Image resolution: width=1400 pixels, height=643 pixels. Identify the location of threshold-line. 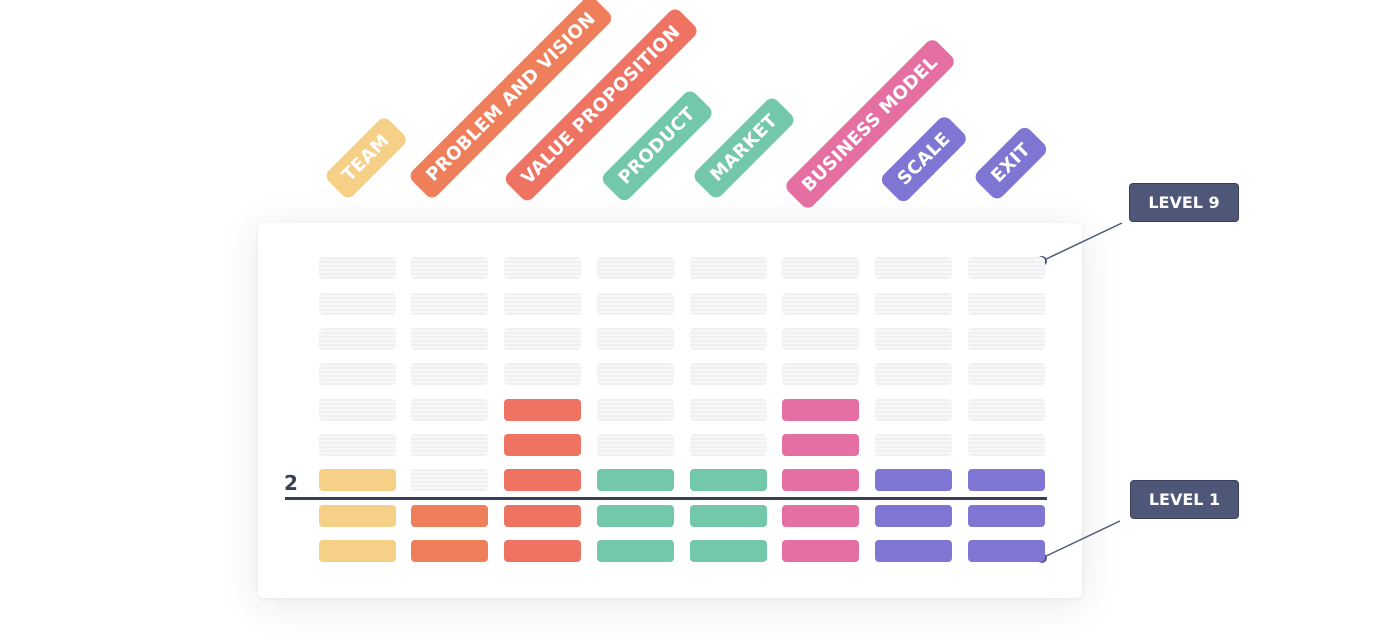
(666, 498).